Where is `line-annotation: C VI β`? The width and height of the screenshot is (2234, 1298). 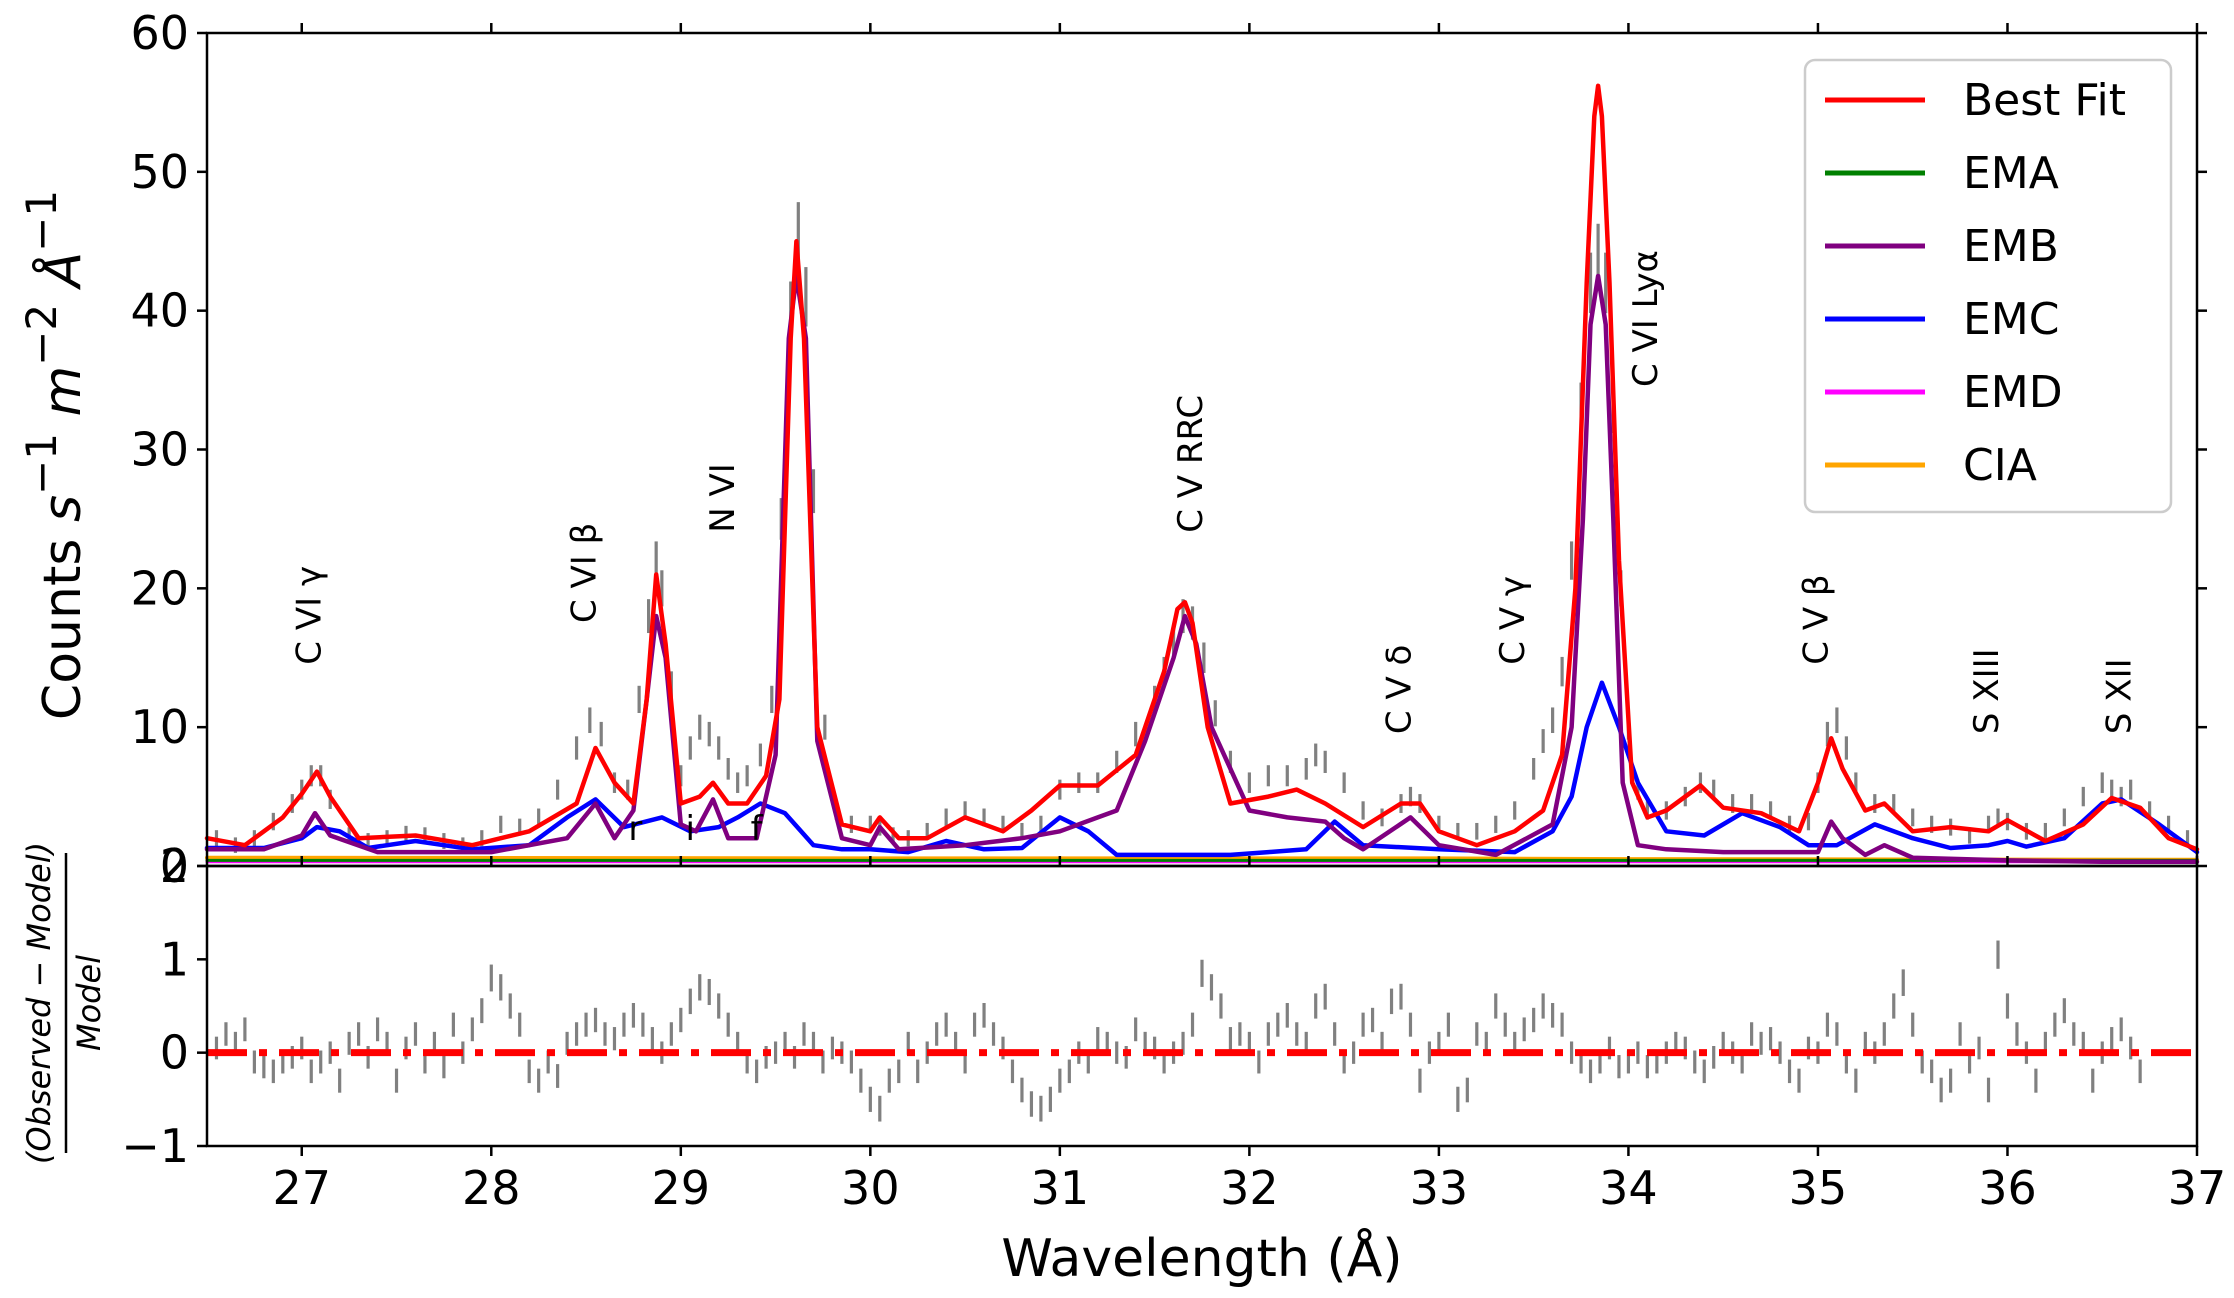 line-annotation: C VI β is located at coordinates (585, 573).